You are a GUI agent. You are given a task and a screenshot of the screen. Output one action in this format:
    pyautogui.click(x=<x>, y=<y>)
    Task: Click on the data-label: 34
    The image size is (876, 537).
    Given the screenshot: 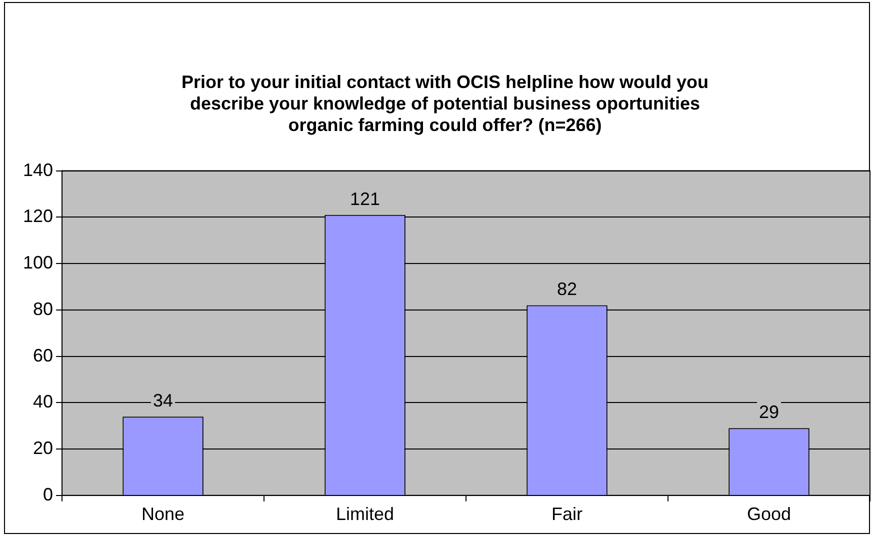 What is the action you would take?
    pyautogui.click(x=163, y=400)
    